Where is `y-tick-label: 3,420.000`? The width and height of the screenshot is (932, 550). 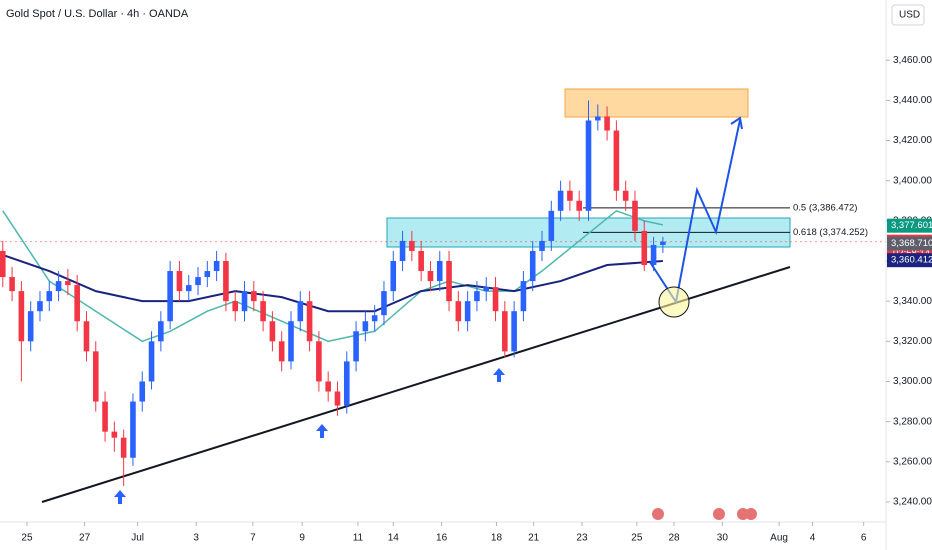 y-tick-label: 3,420.000 is located at coordinates (912, 140).